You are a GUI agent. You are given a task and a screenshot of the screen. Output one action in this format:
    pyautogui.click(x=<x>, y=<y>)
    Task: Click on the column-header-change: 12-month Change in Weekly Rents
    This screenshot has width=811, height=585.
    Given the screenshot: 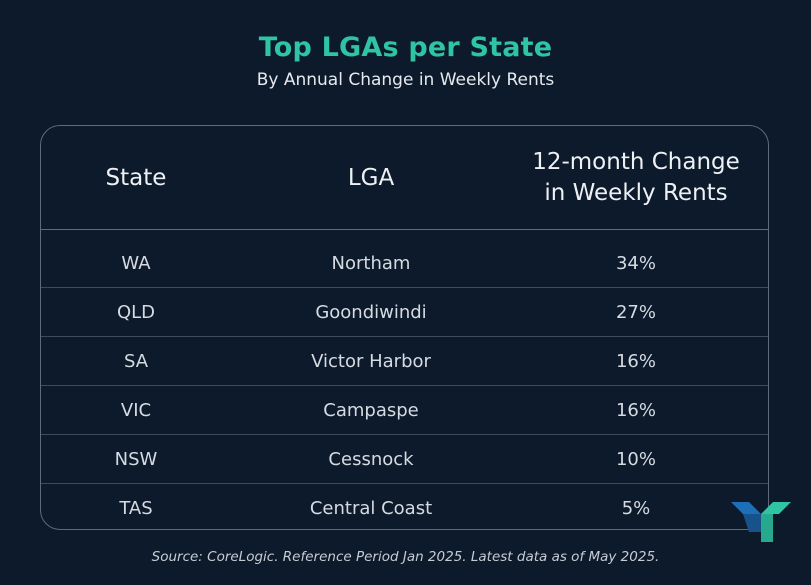 What is the action you would take?
    pyautogui.click(x=636, y=177)
    